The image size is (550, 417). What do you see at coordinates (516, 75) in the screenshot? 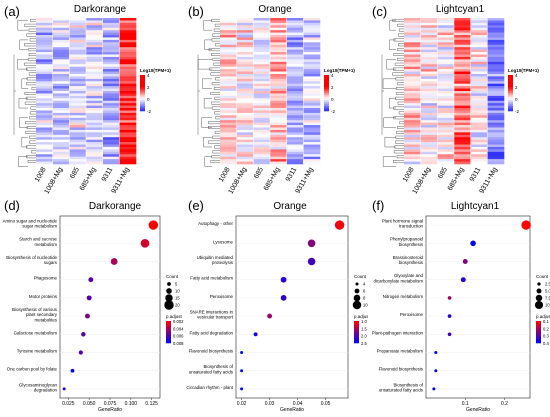
I see `legend-tick: 4` at bounding box center [516, 75].